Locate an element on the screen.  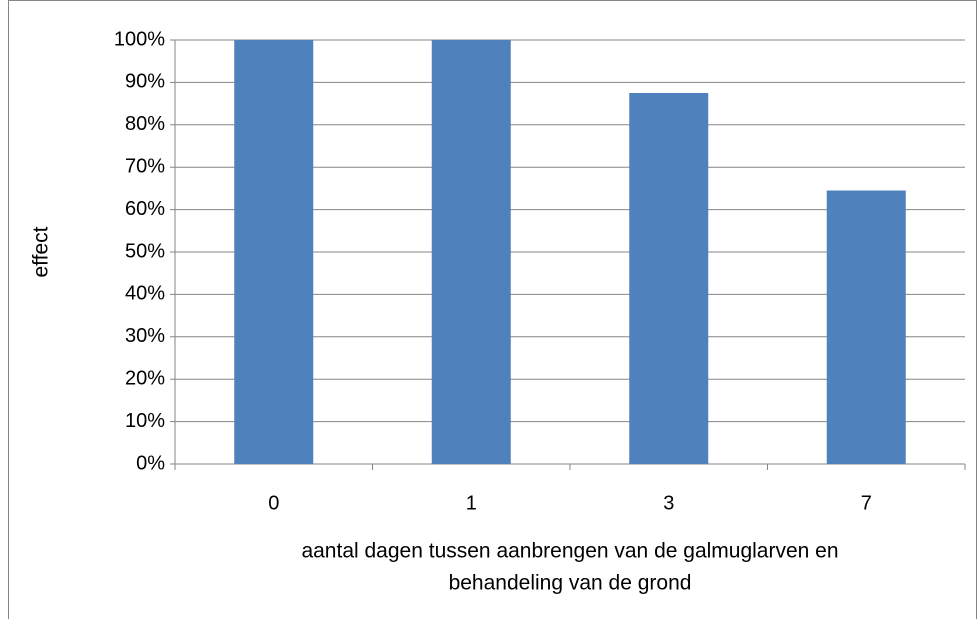
y-tick-label: 70% is located at coordinates (145, 166).